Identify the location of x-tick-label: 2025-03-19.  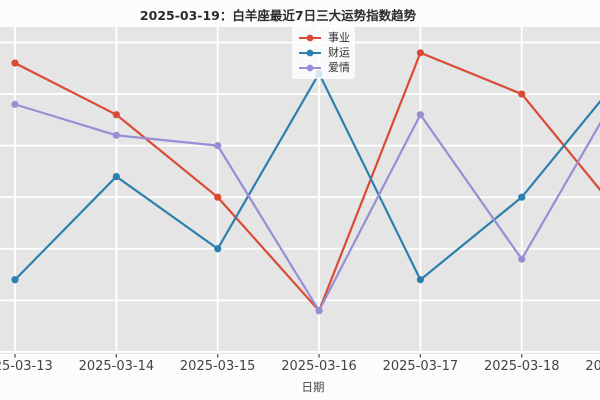
(592, 366).